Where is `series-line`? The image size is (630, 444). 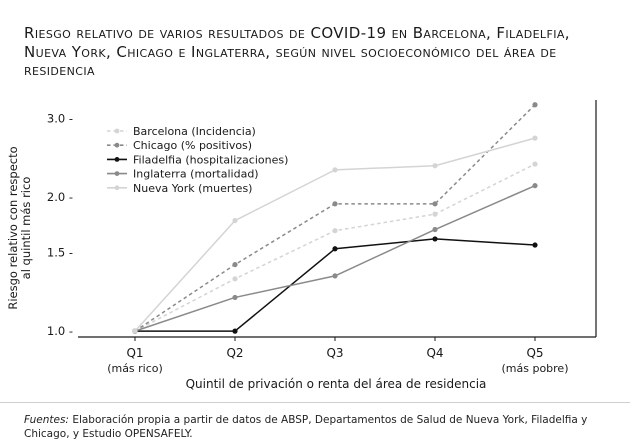 series-line is located at coordinates (335, 285).